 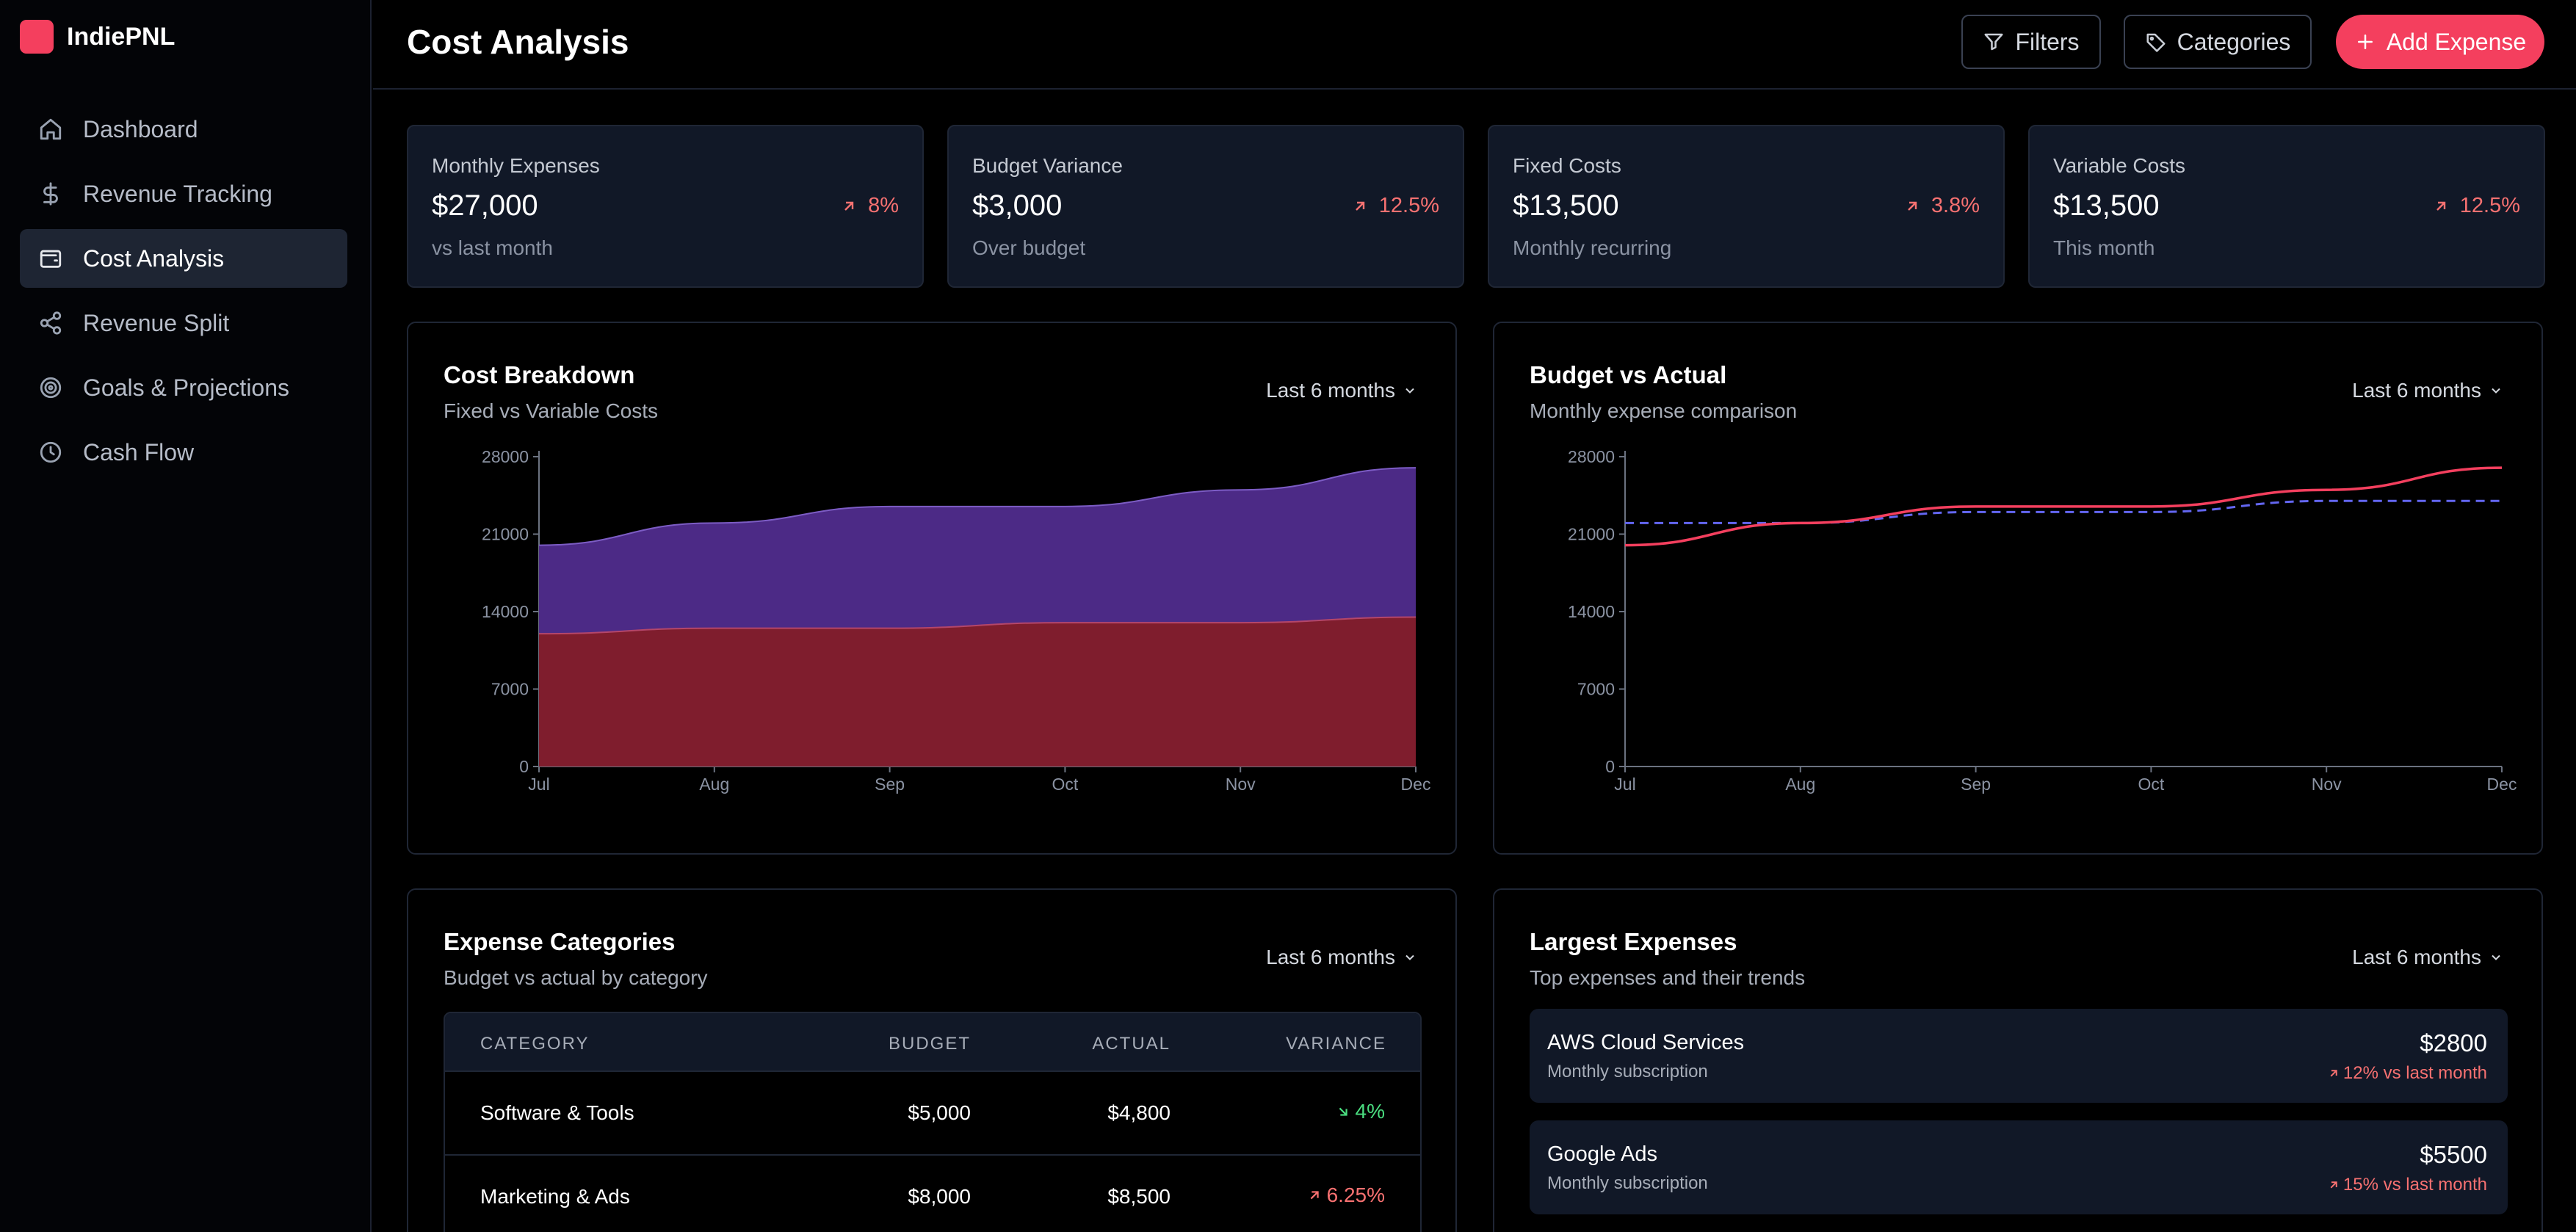 What do you see at coordinates (485, 205) in the screenshot?
I see `kpi-value: $27,000` at bounding box center [485, 205].